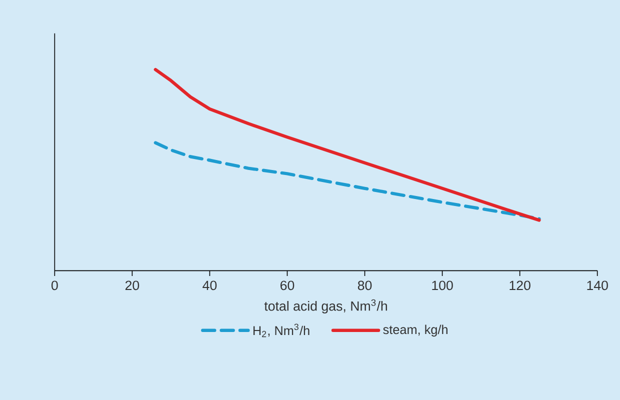 This screenshot has width=620, height=400. What do you see at coordinates (209, 285) in the screenshot?
I see `x-tick-label: 40` at bounding box center [209, 285].